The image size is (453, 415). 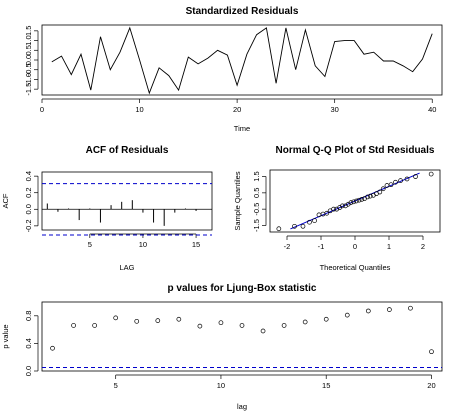 I want to click on x-axis-ticks: 0 10 20 30 40, so click(x=238, y=106).